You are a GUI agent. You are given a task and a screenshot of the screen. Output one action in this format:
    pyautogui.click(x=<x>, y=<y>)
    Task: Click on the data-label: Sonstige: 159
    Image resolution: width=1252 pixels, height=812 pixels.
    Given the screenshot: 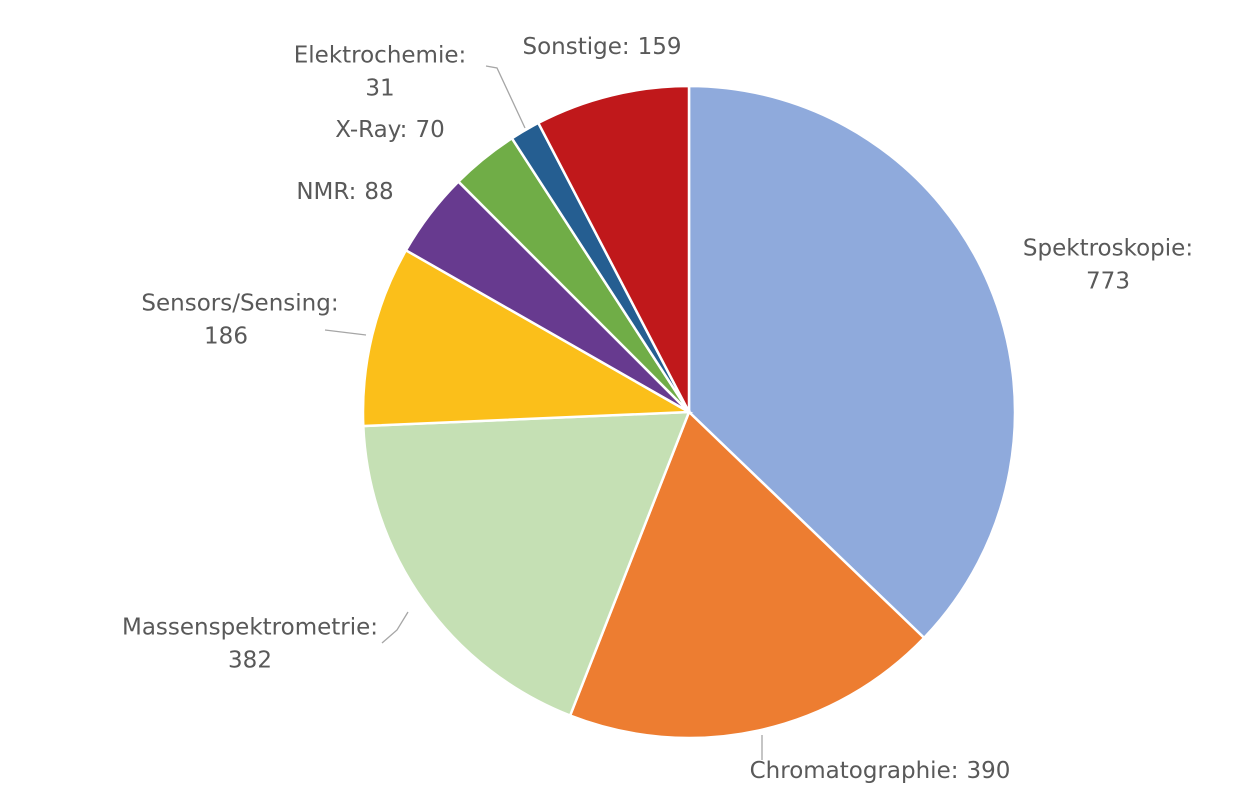 What is the action you would take?
    pyautogui.click(x=601, y=47)
    